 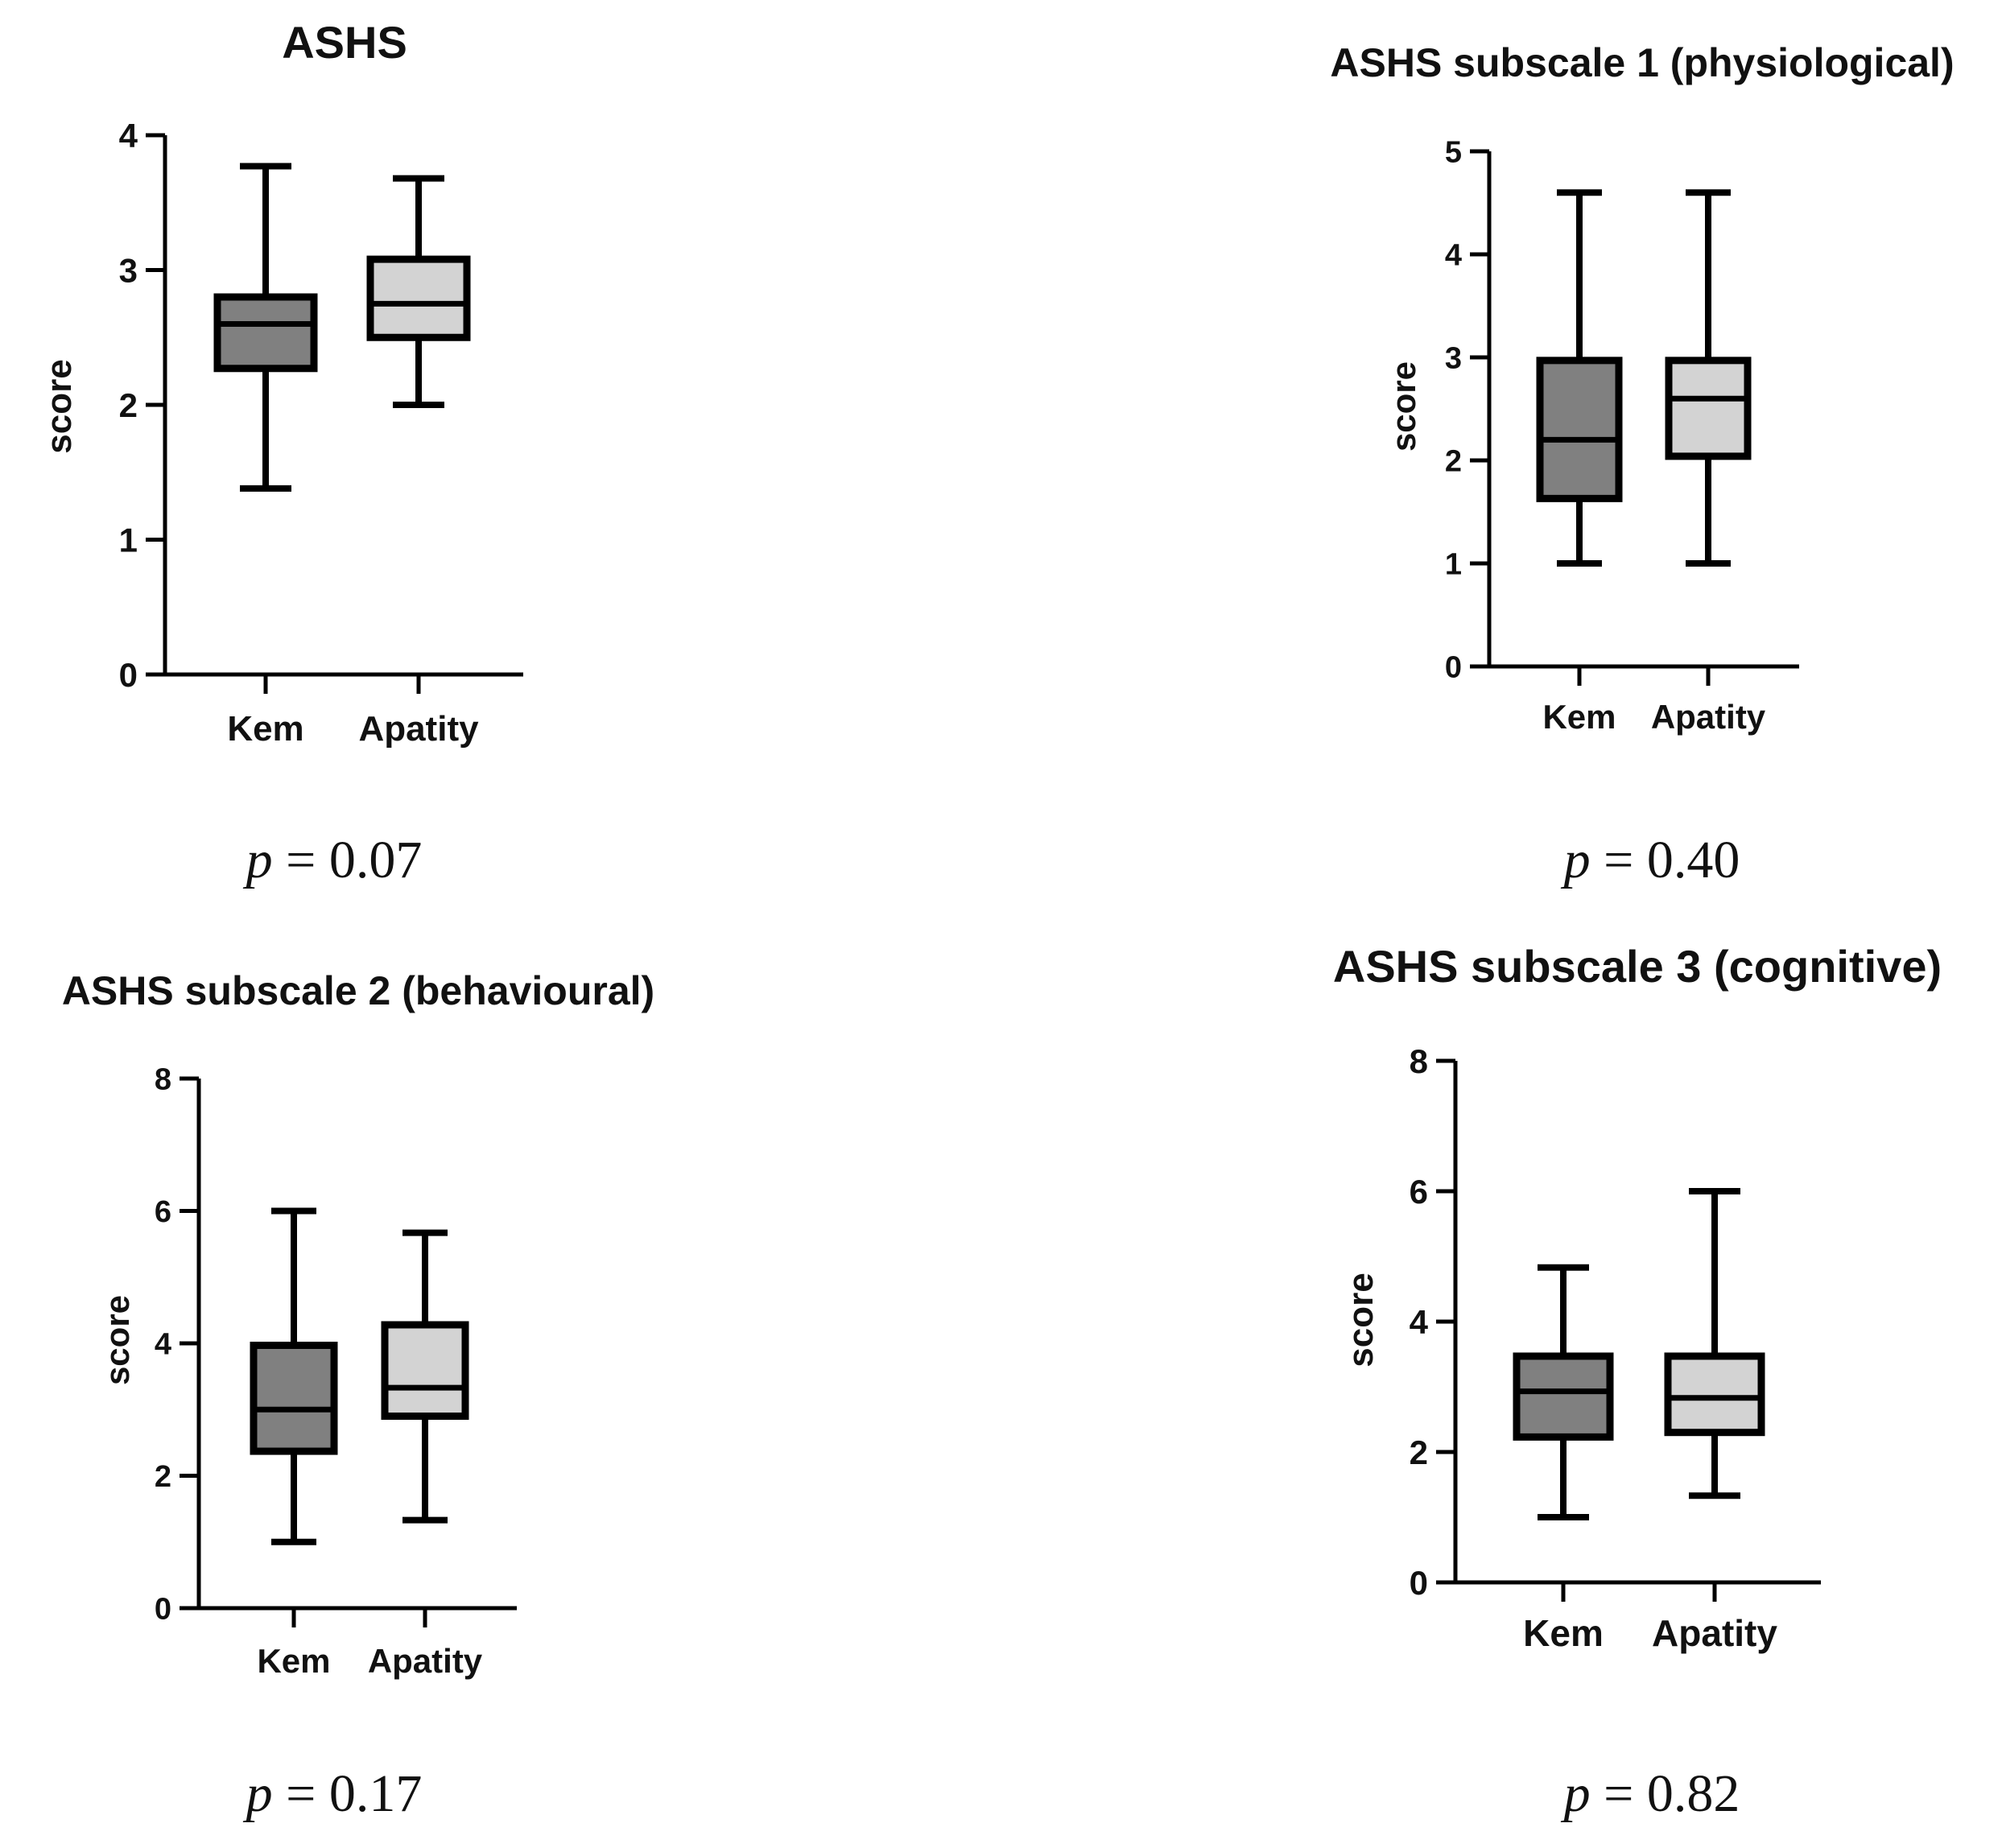 I want to click on p-value-label: p = 0.82, so click(x=1651, y=1794).